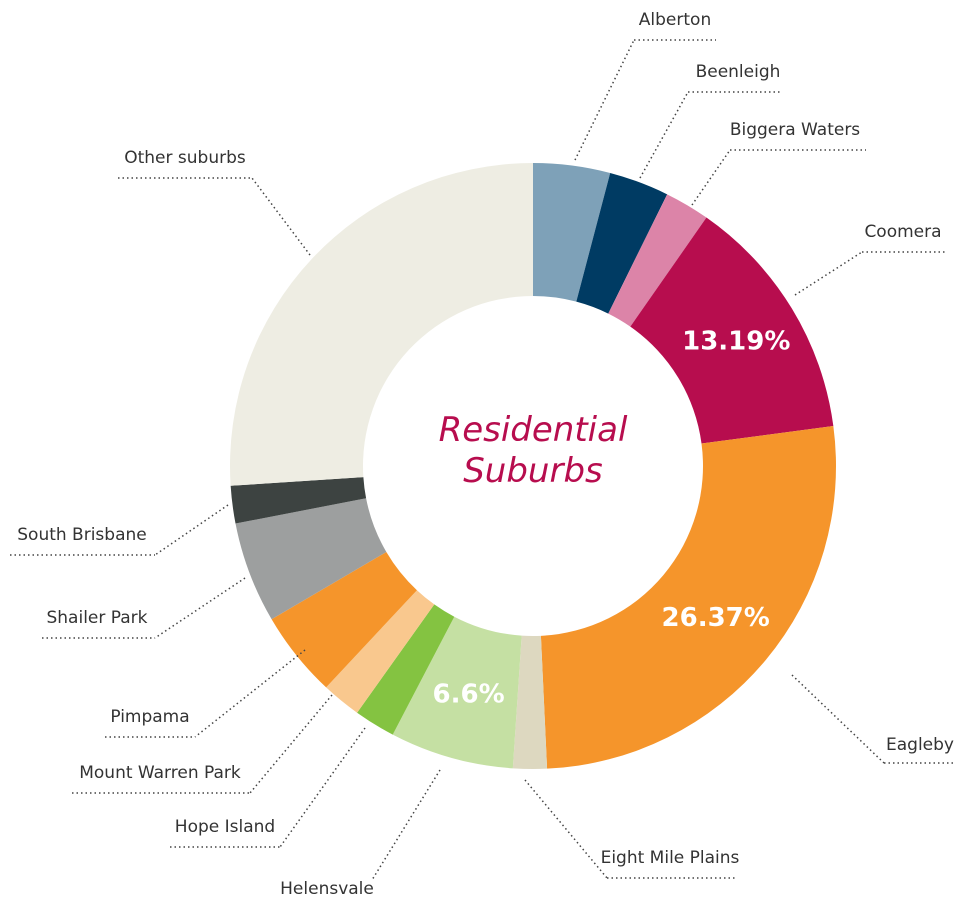 The height and width of the screenshot is (906, 957). Describe the element at coordinates (533, 450) in the screenshot. I see `chart-title: Residential Suburbs` at that location.